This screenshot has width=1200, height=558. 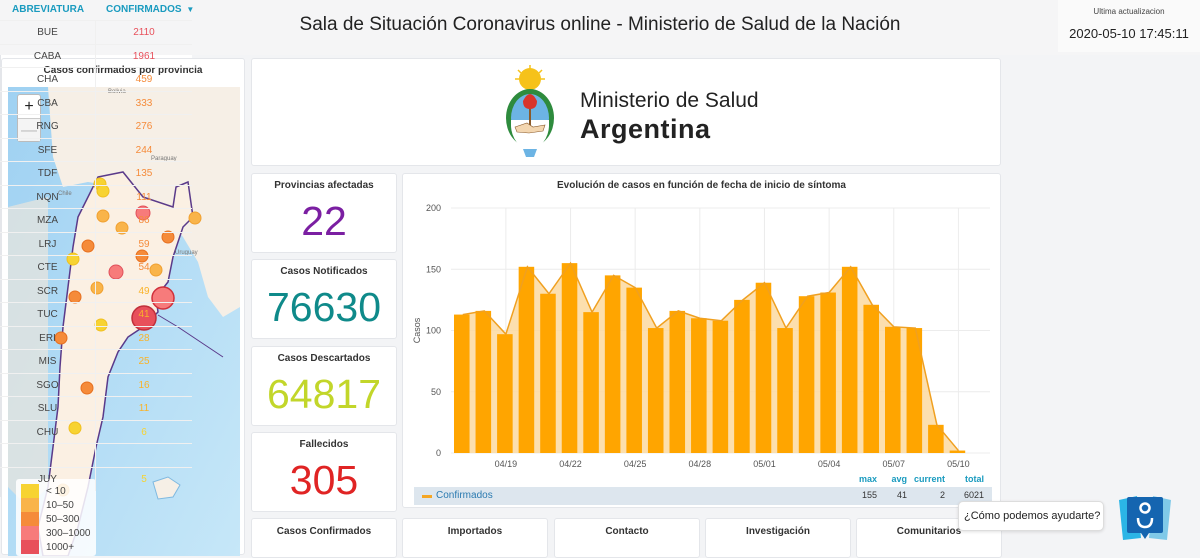 What do you see at coordinates (47, 79) in the screenshot?
I see `province-abbr: CHA` at bounding box center [47, 79].